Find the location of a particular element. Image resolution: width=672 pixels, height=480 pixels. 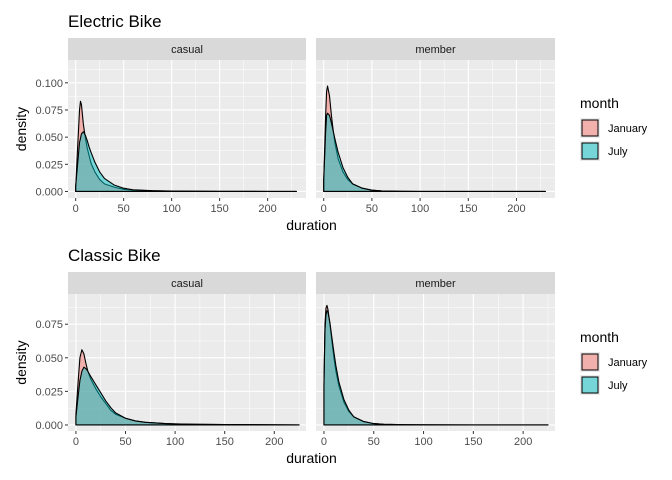

electric-member-x-tick-label: 150 is located at coordinates (468, 209).